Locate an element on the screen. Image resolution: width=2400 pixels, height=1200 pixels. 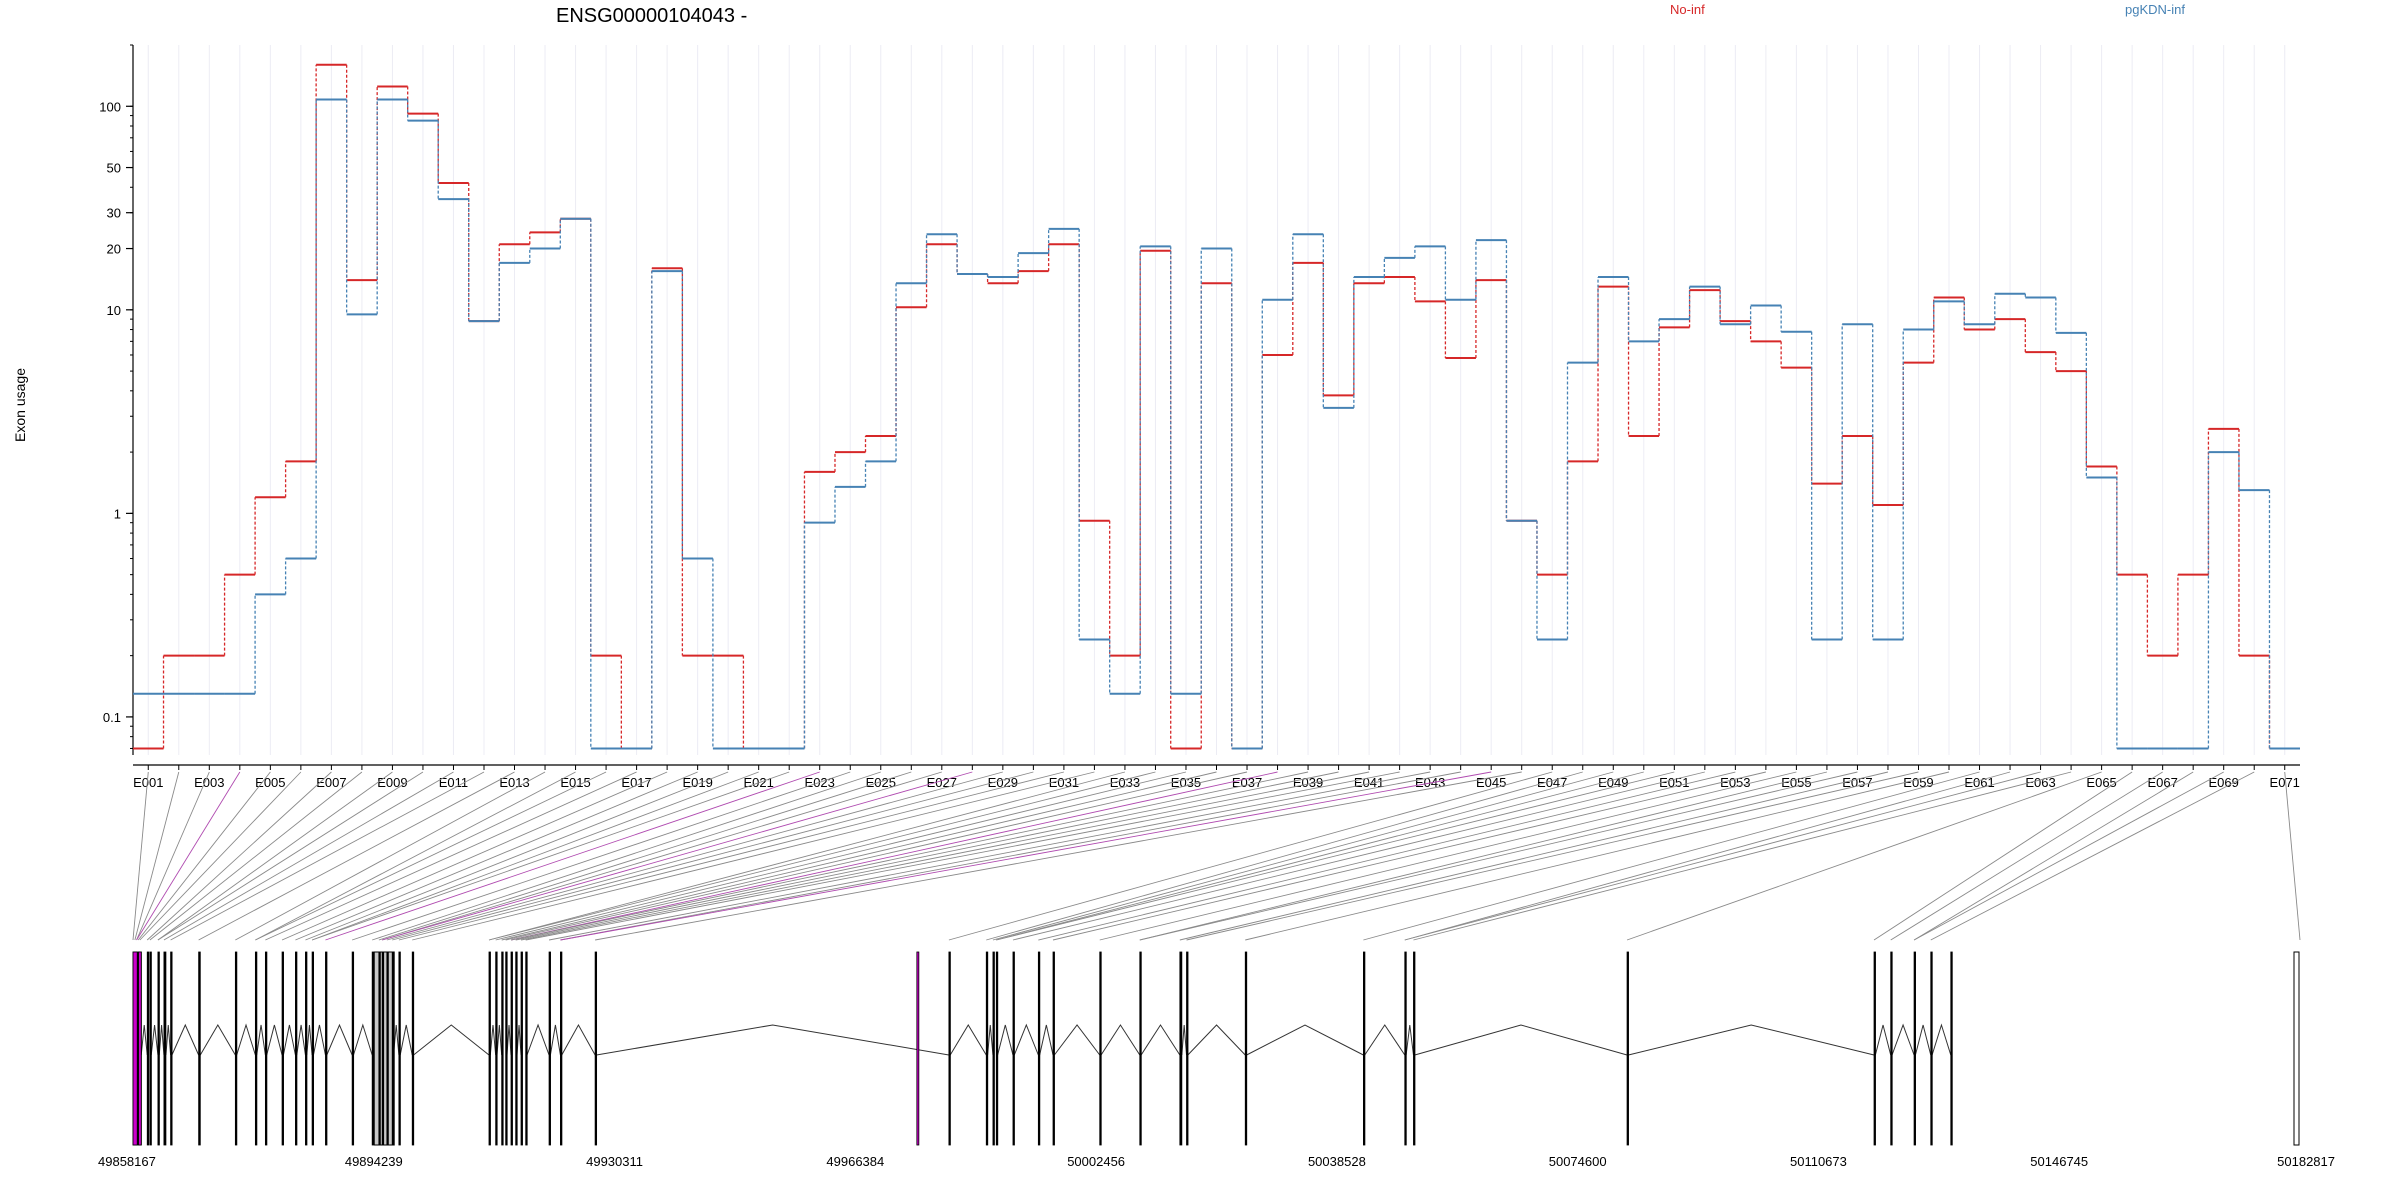
genomic-tick-label: 50182817 is located at coordinates (2306, 1161).